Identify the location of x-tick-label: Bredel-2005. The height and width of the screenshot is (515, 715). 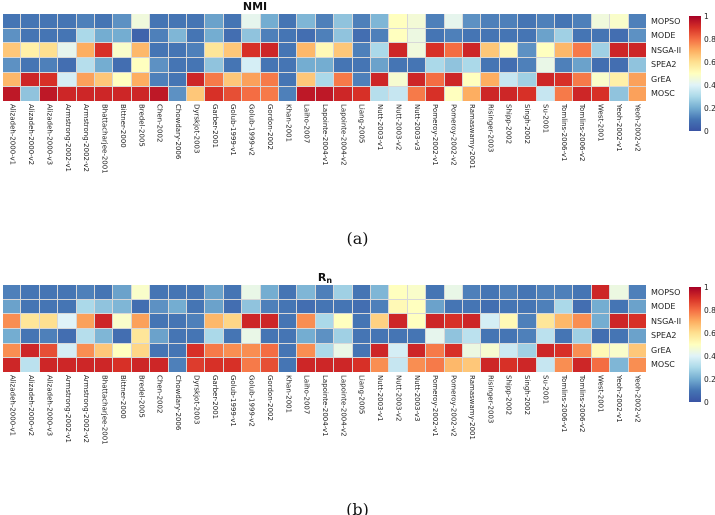
(141, 125).